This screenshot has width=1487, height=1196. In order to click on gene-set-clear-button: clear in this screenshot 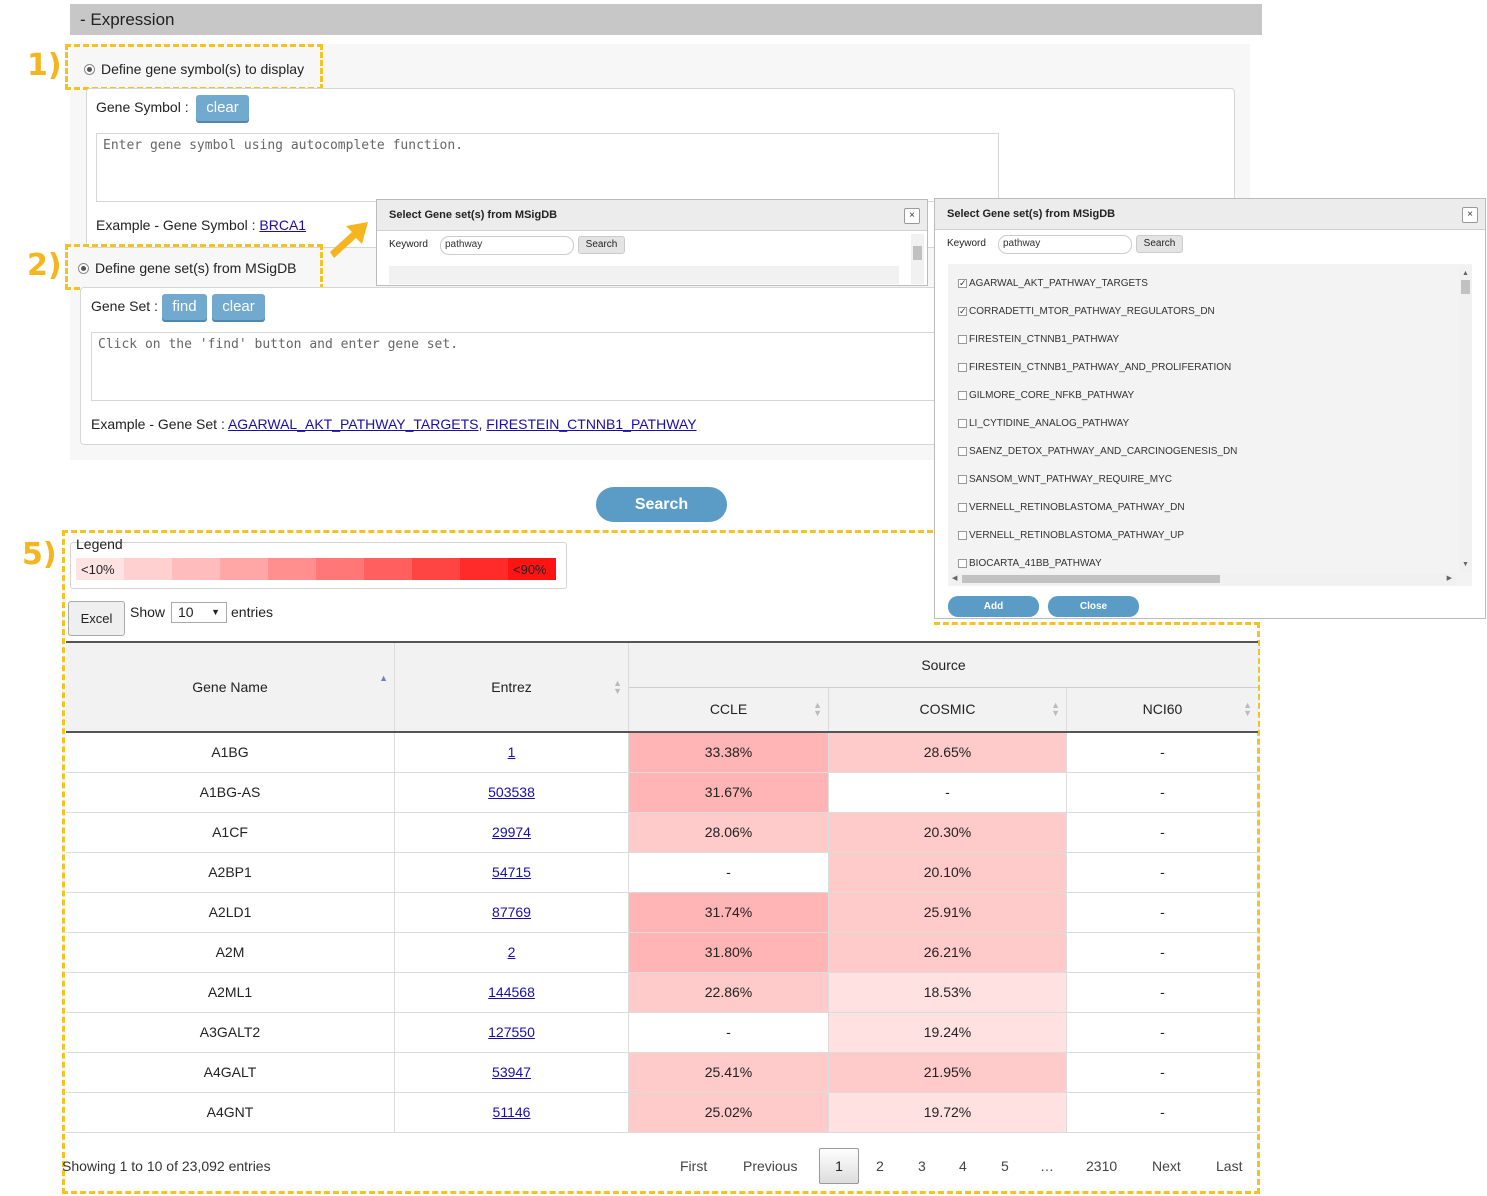, I will do `click(238, 307)`.